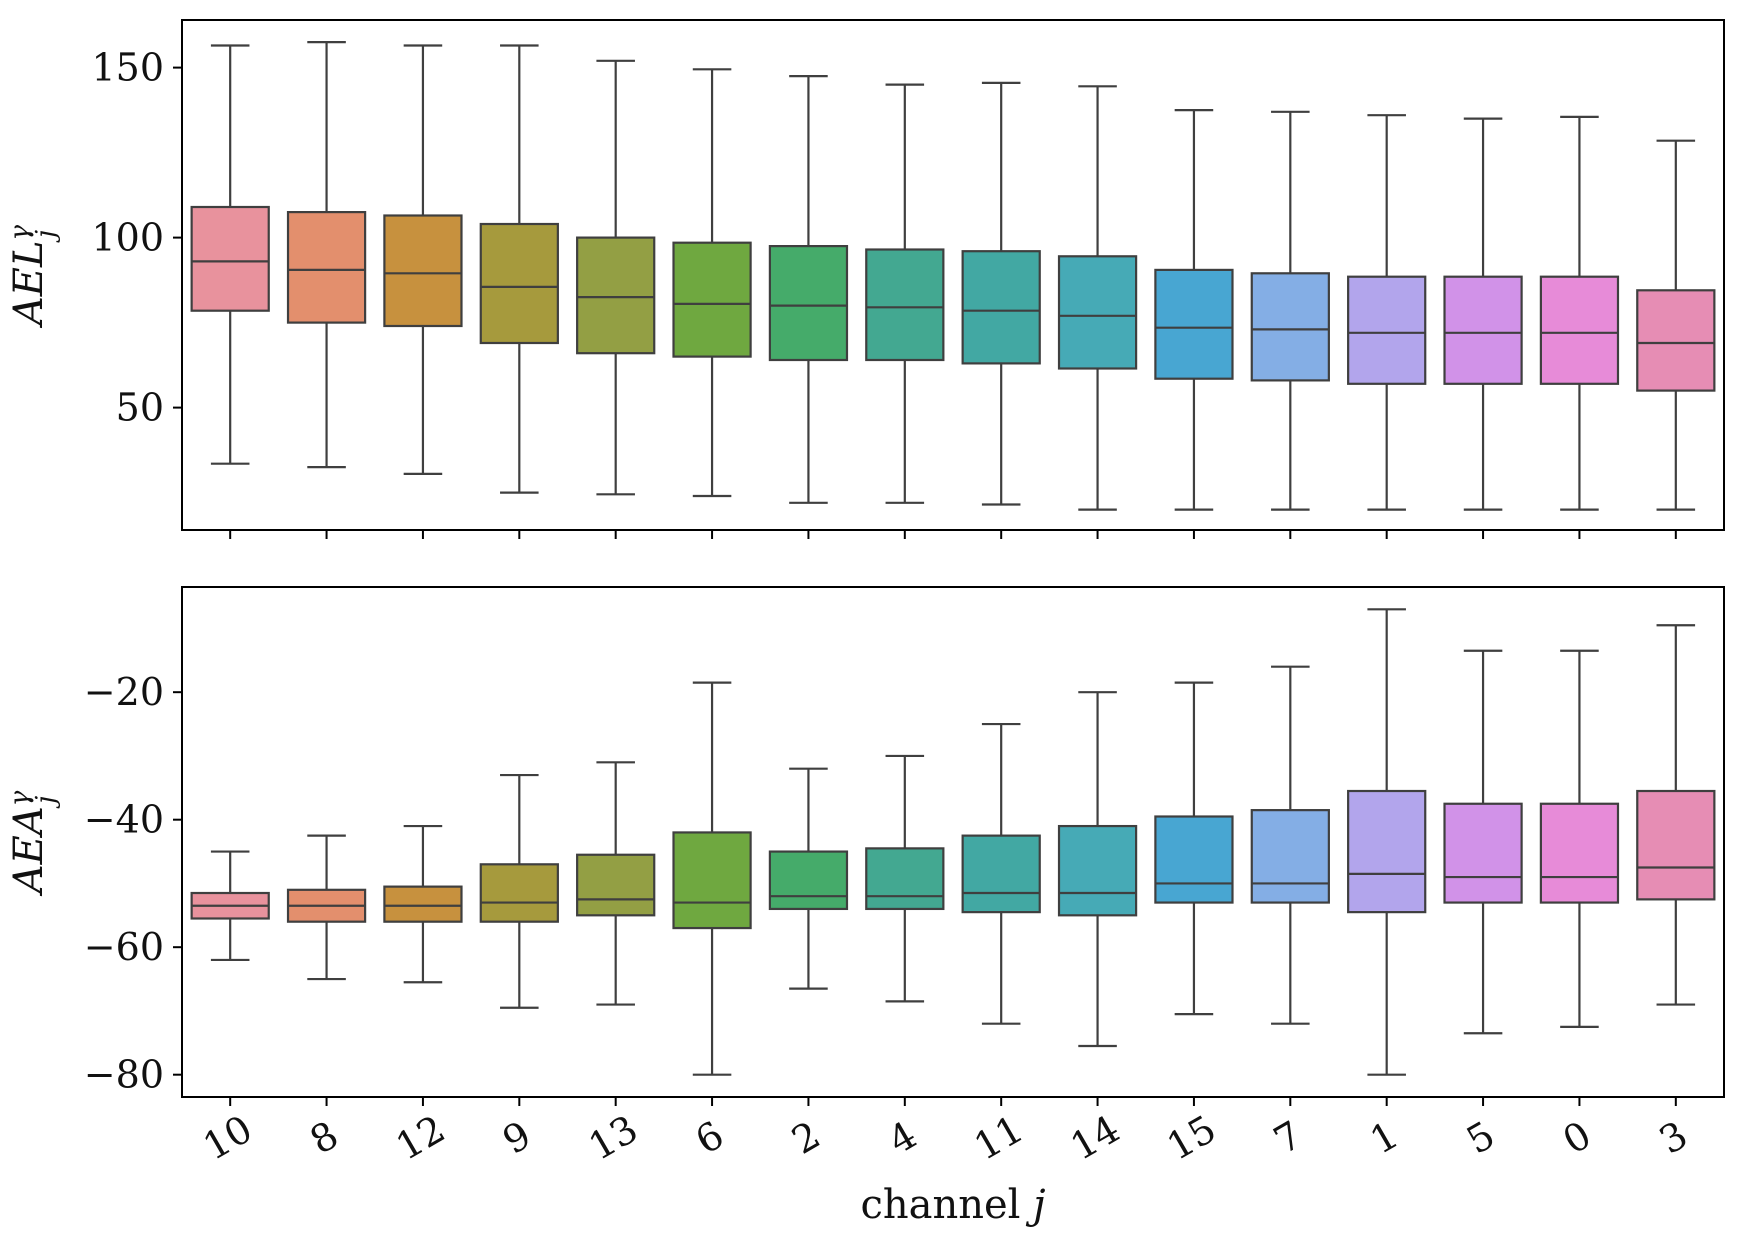 This screenshot has height=1249, width=1743. I want to click on y-axis-label: AEAγj, so click(33, 843).